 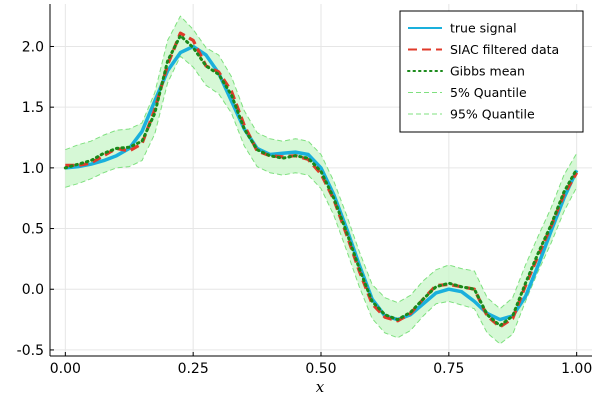 What do you see at coordinates (33, 290) in the screenshot?
I see `y-tick-label-1: 0.0` at bounding box center [33, 290].